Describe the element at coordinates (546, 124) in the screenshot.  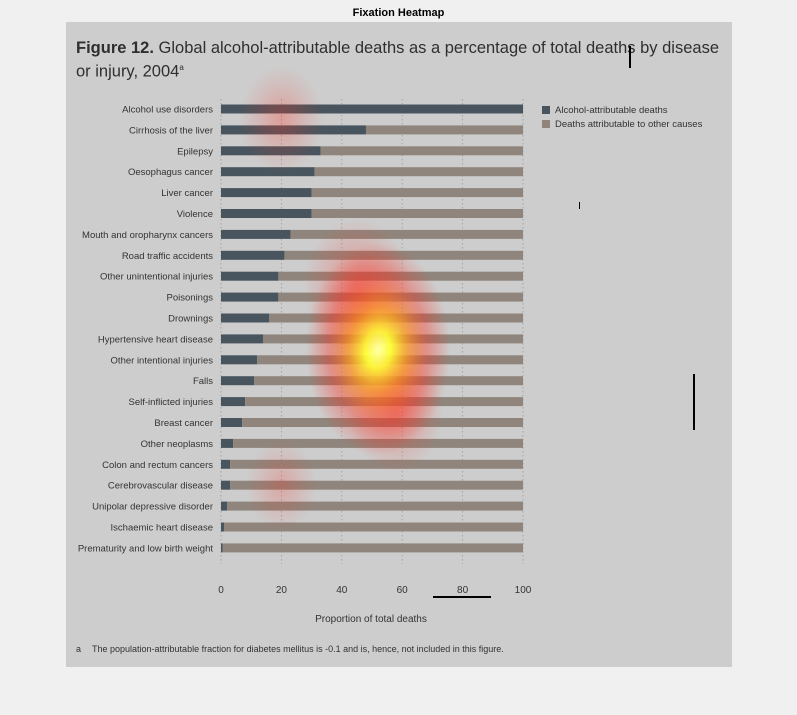
I see `legend-swatch-other` at that location.